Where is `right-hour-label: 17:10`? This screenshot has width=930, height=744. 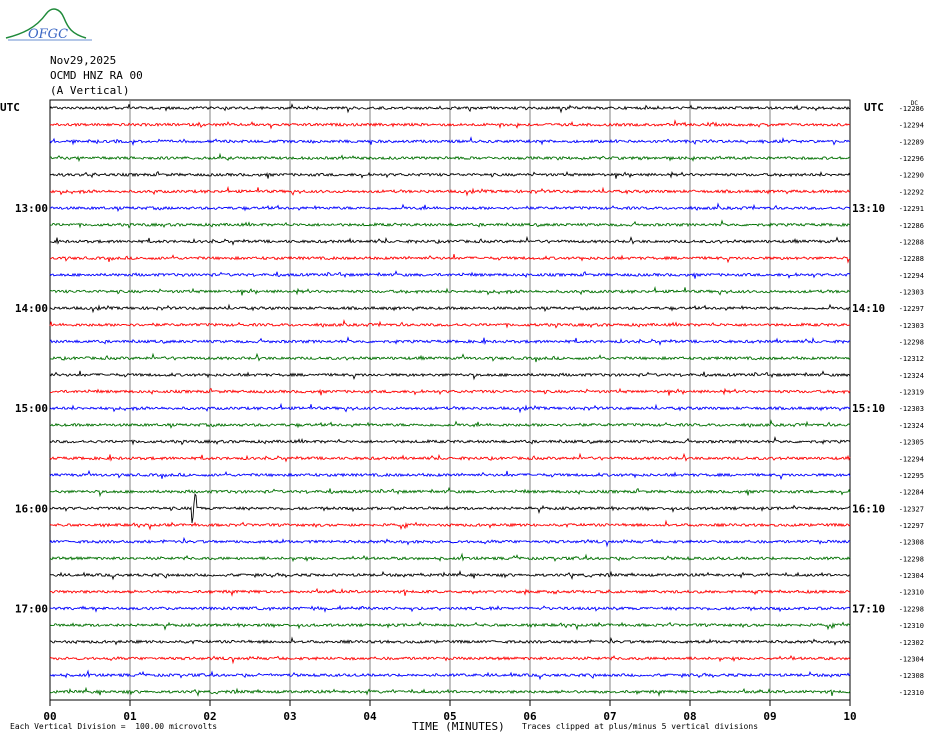 right-hour-label: 17:10 is located at coordinates (868, 608).